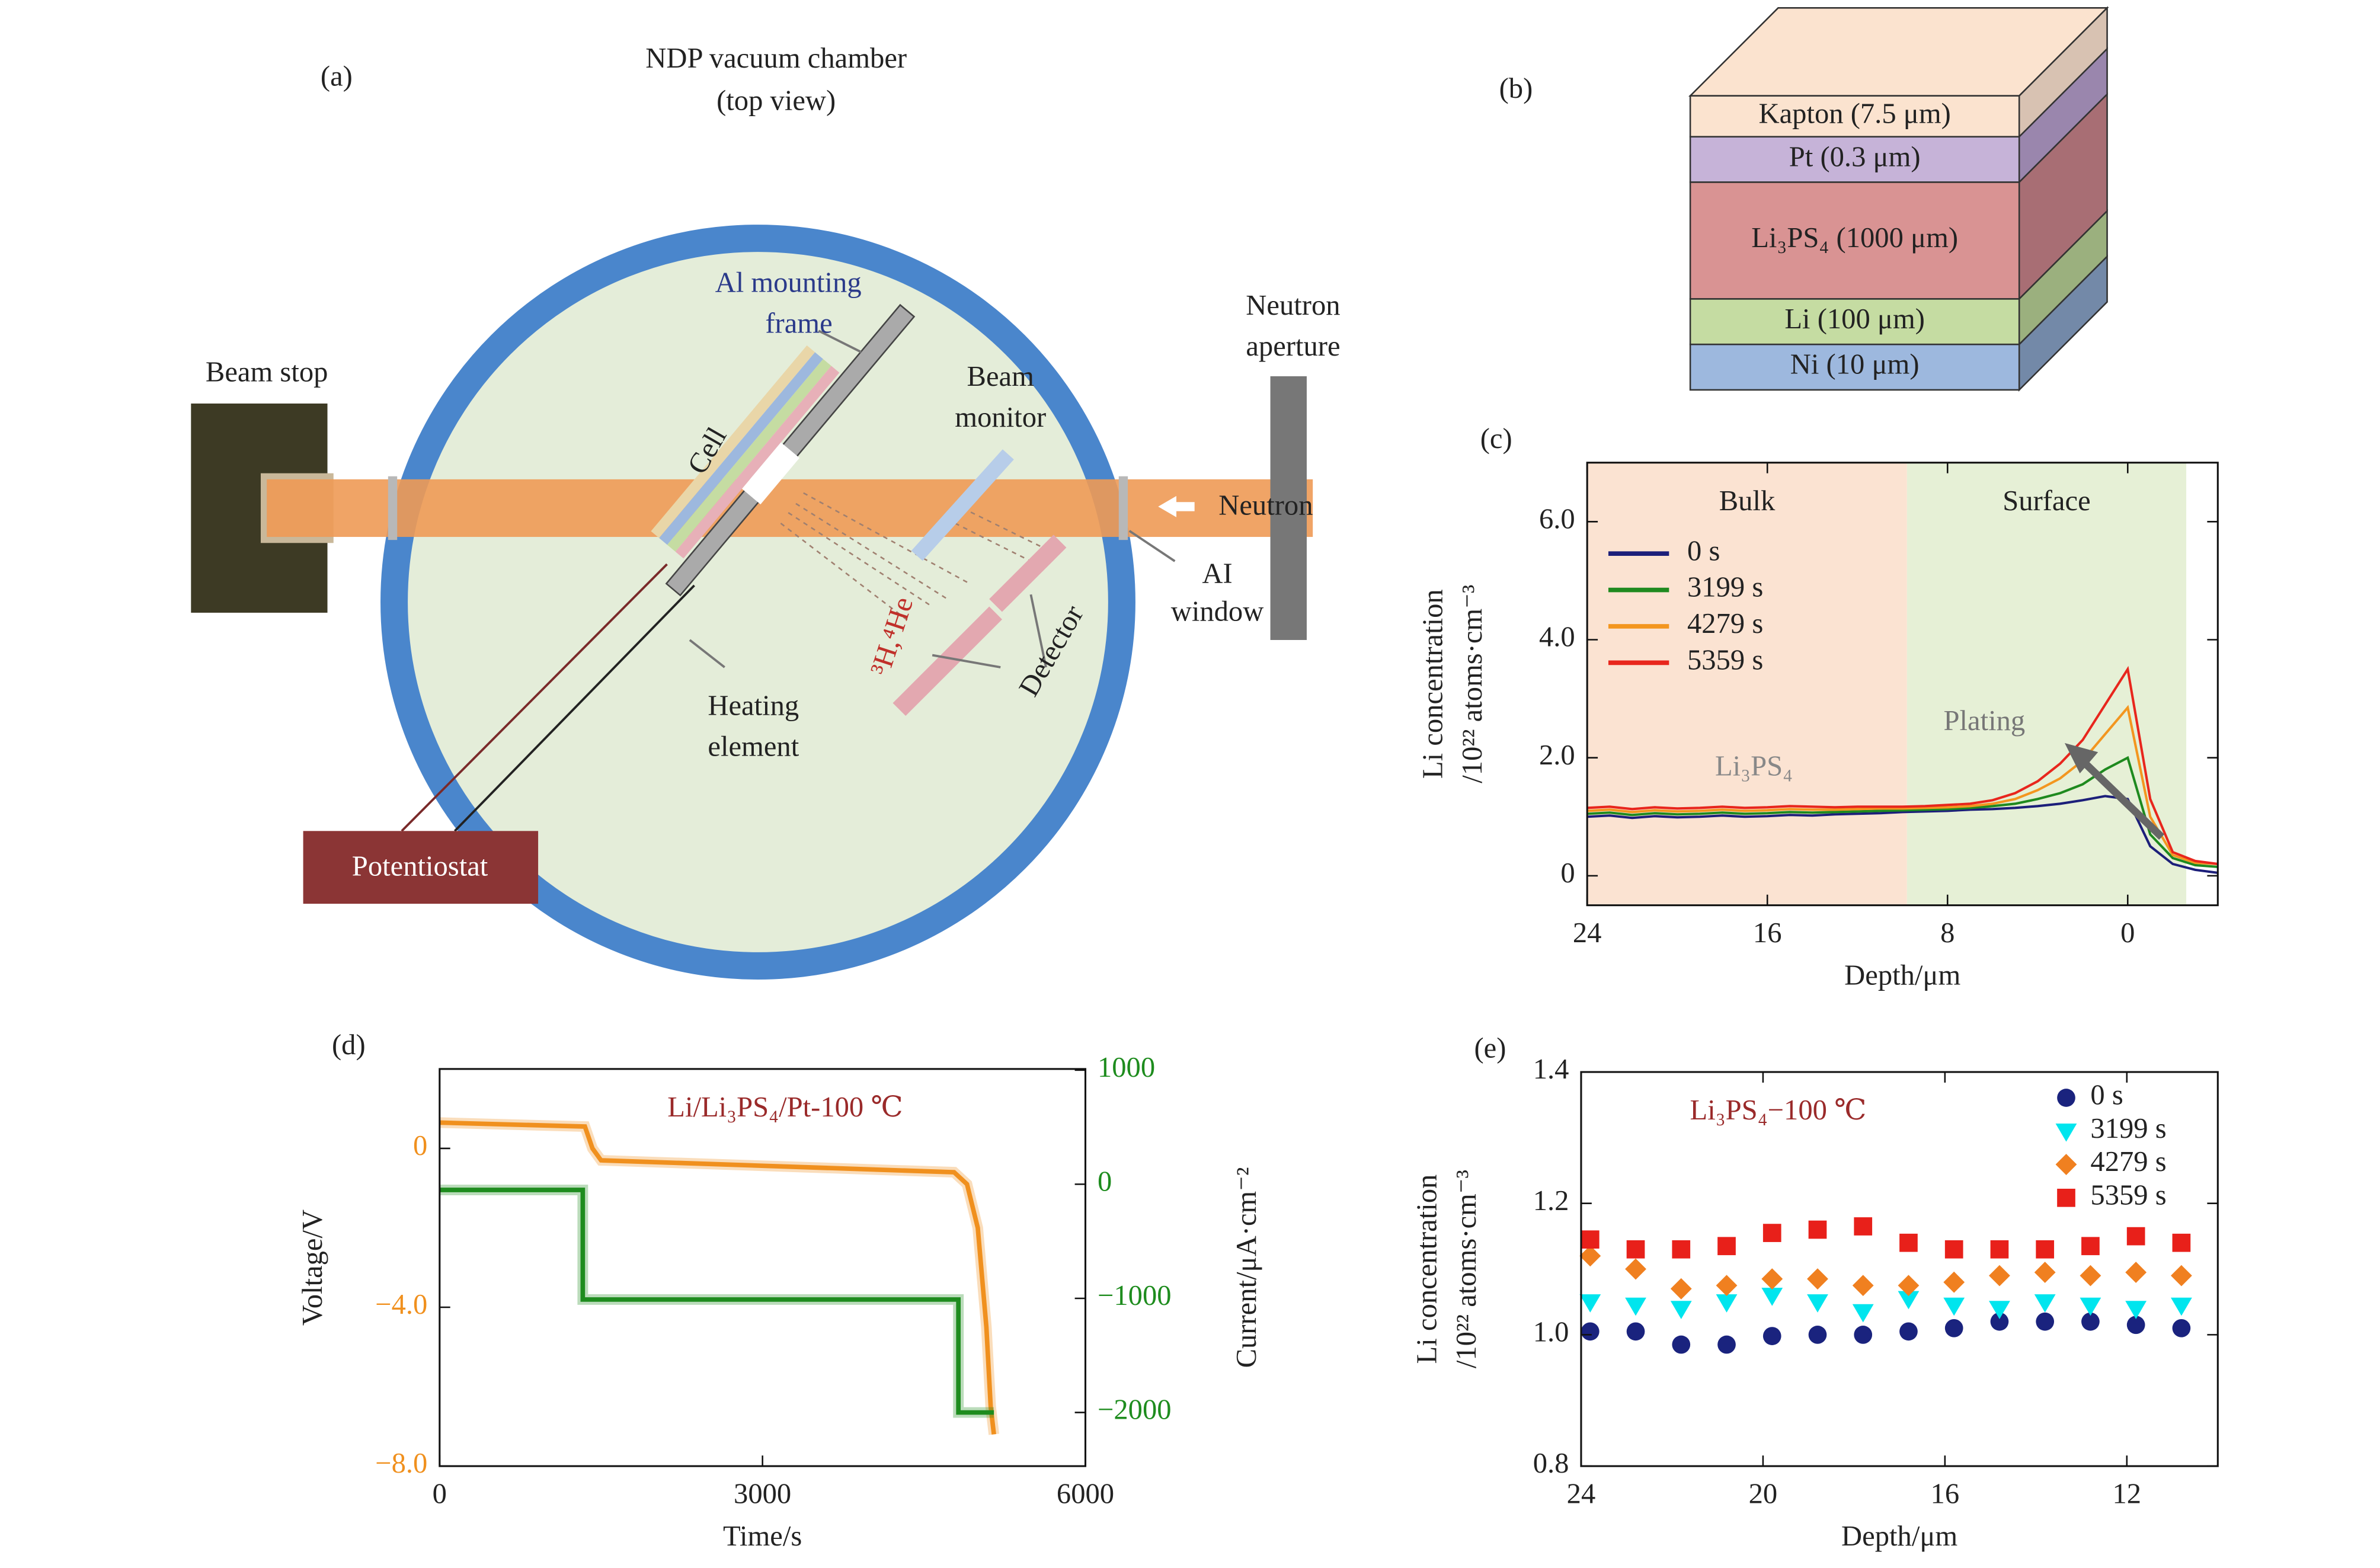  Describe the element at coordinates (312, 1267) in the screenshot. I see `y-axis-label: Voltage/V` at that location.